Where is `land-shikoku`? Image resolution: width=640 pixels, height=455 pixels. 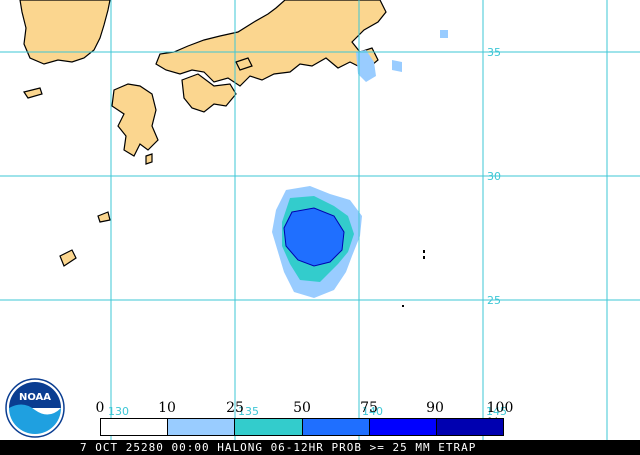 land-shikoku is located at coordinates (209, 93).